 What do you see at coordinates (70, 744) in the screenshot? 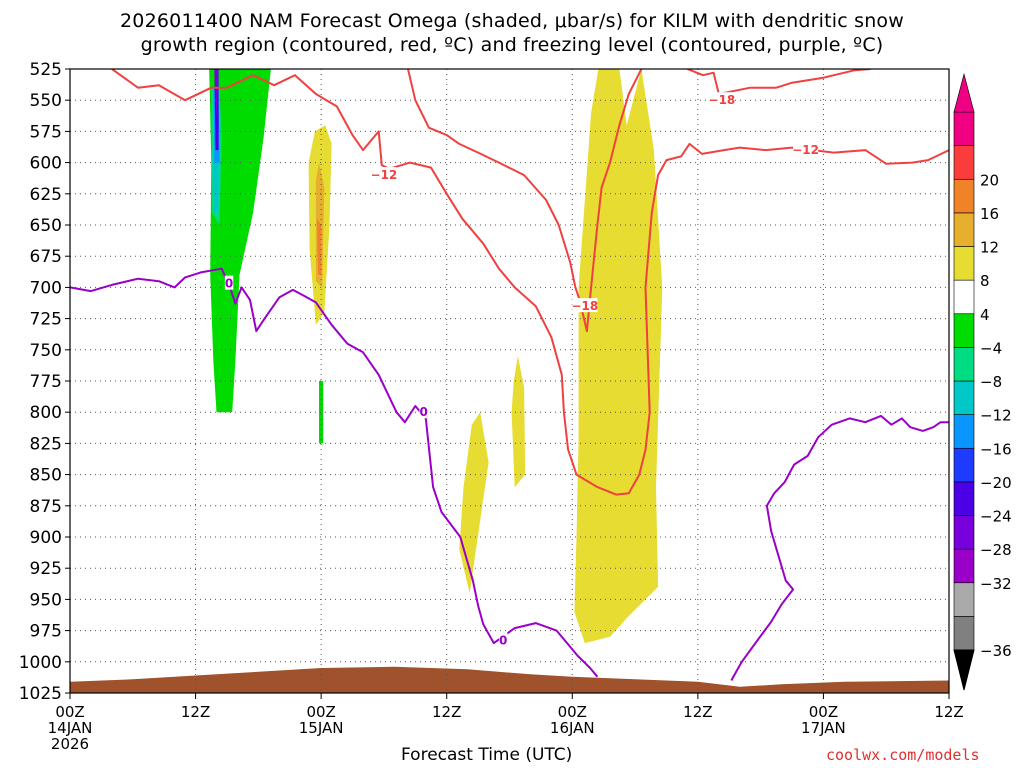
I see `x-tick-label-0-3: 2026` at bounding box center [70, 744].